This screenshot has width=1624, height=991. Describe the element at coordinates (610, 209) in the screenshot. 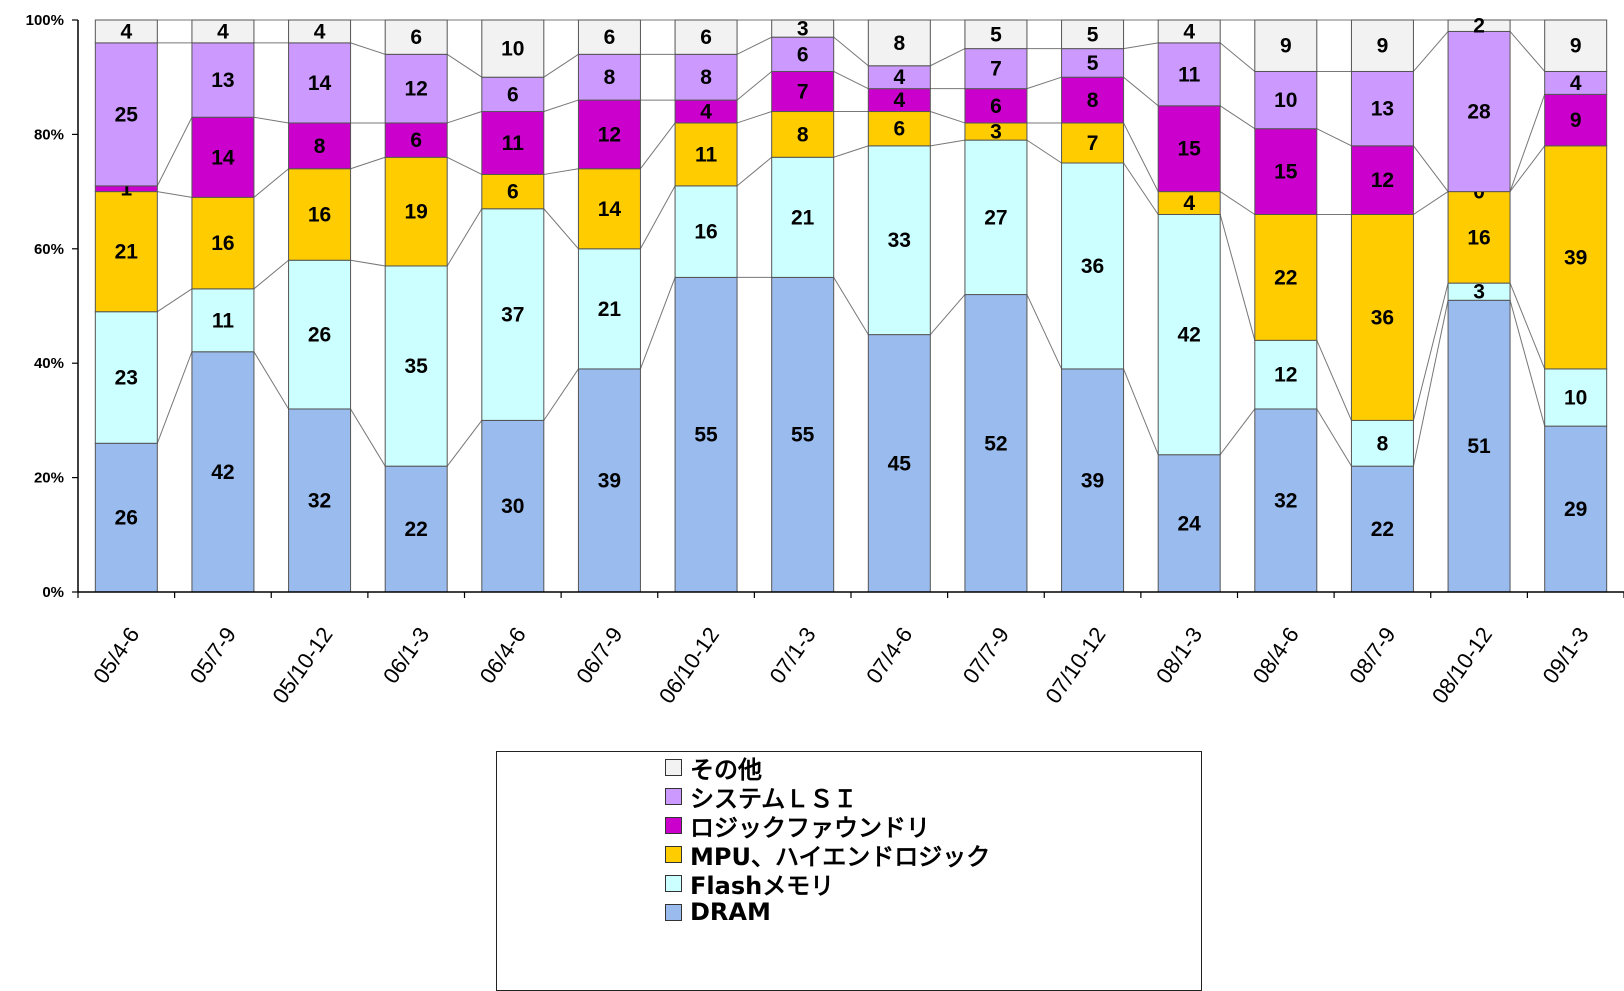

I see `data-label: 14` at that location.